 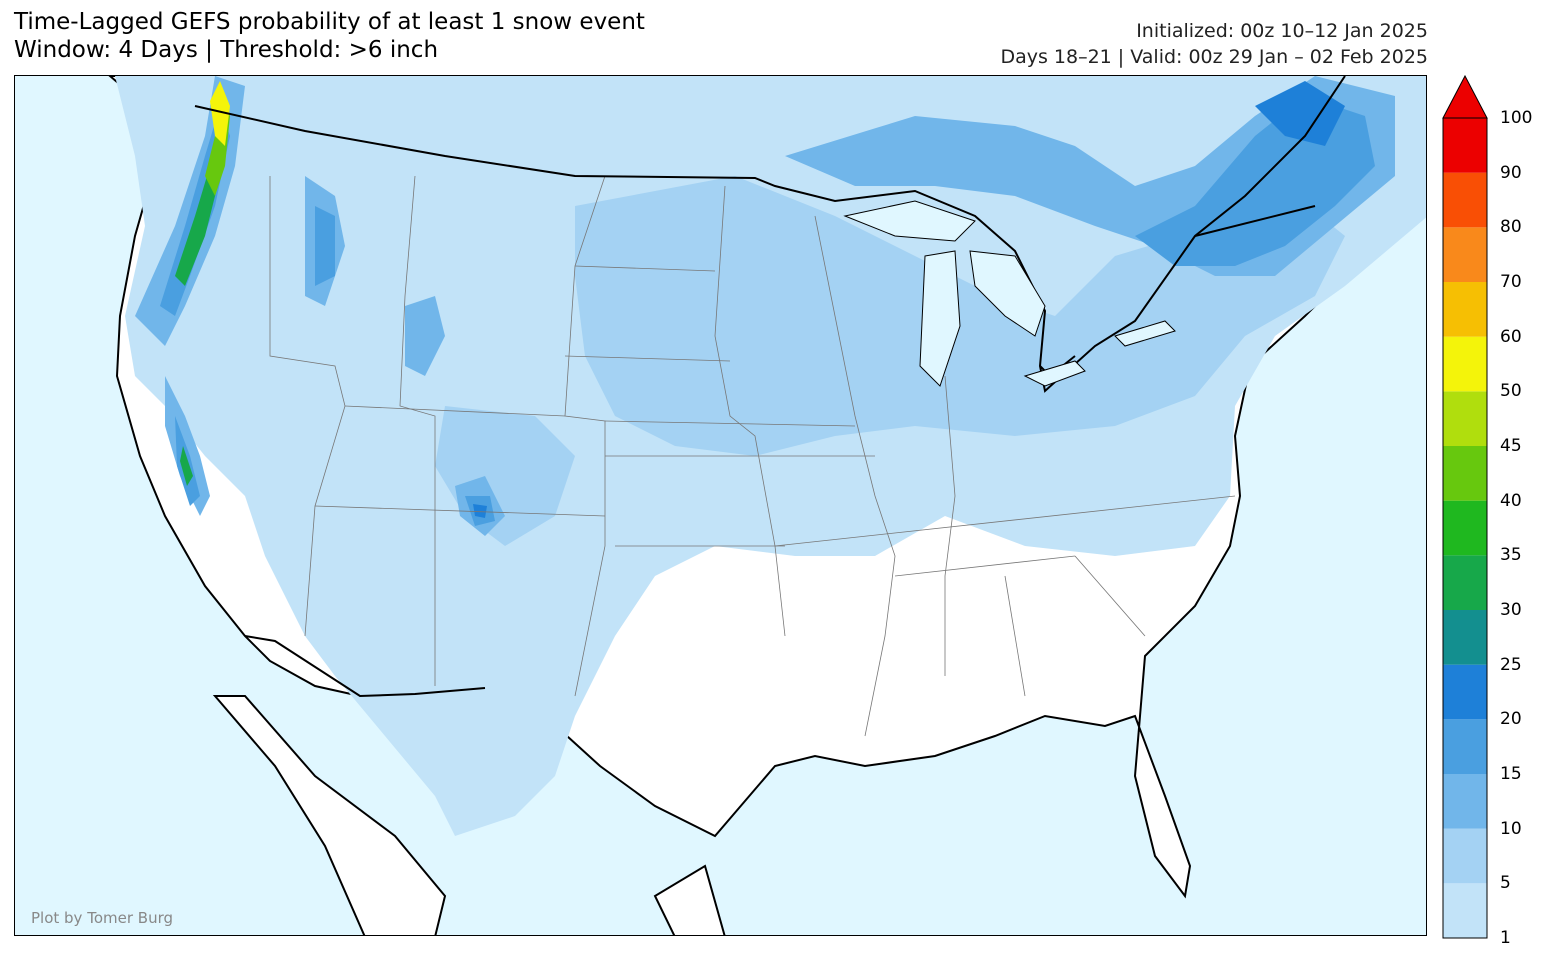 I want to click on initialized-text: Initialized: 00z 10–12 Jan 2025, so click(x=1282, y=31).